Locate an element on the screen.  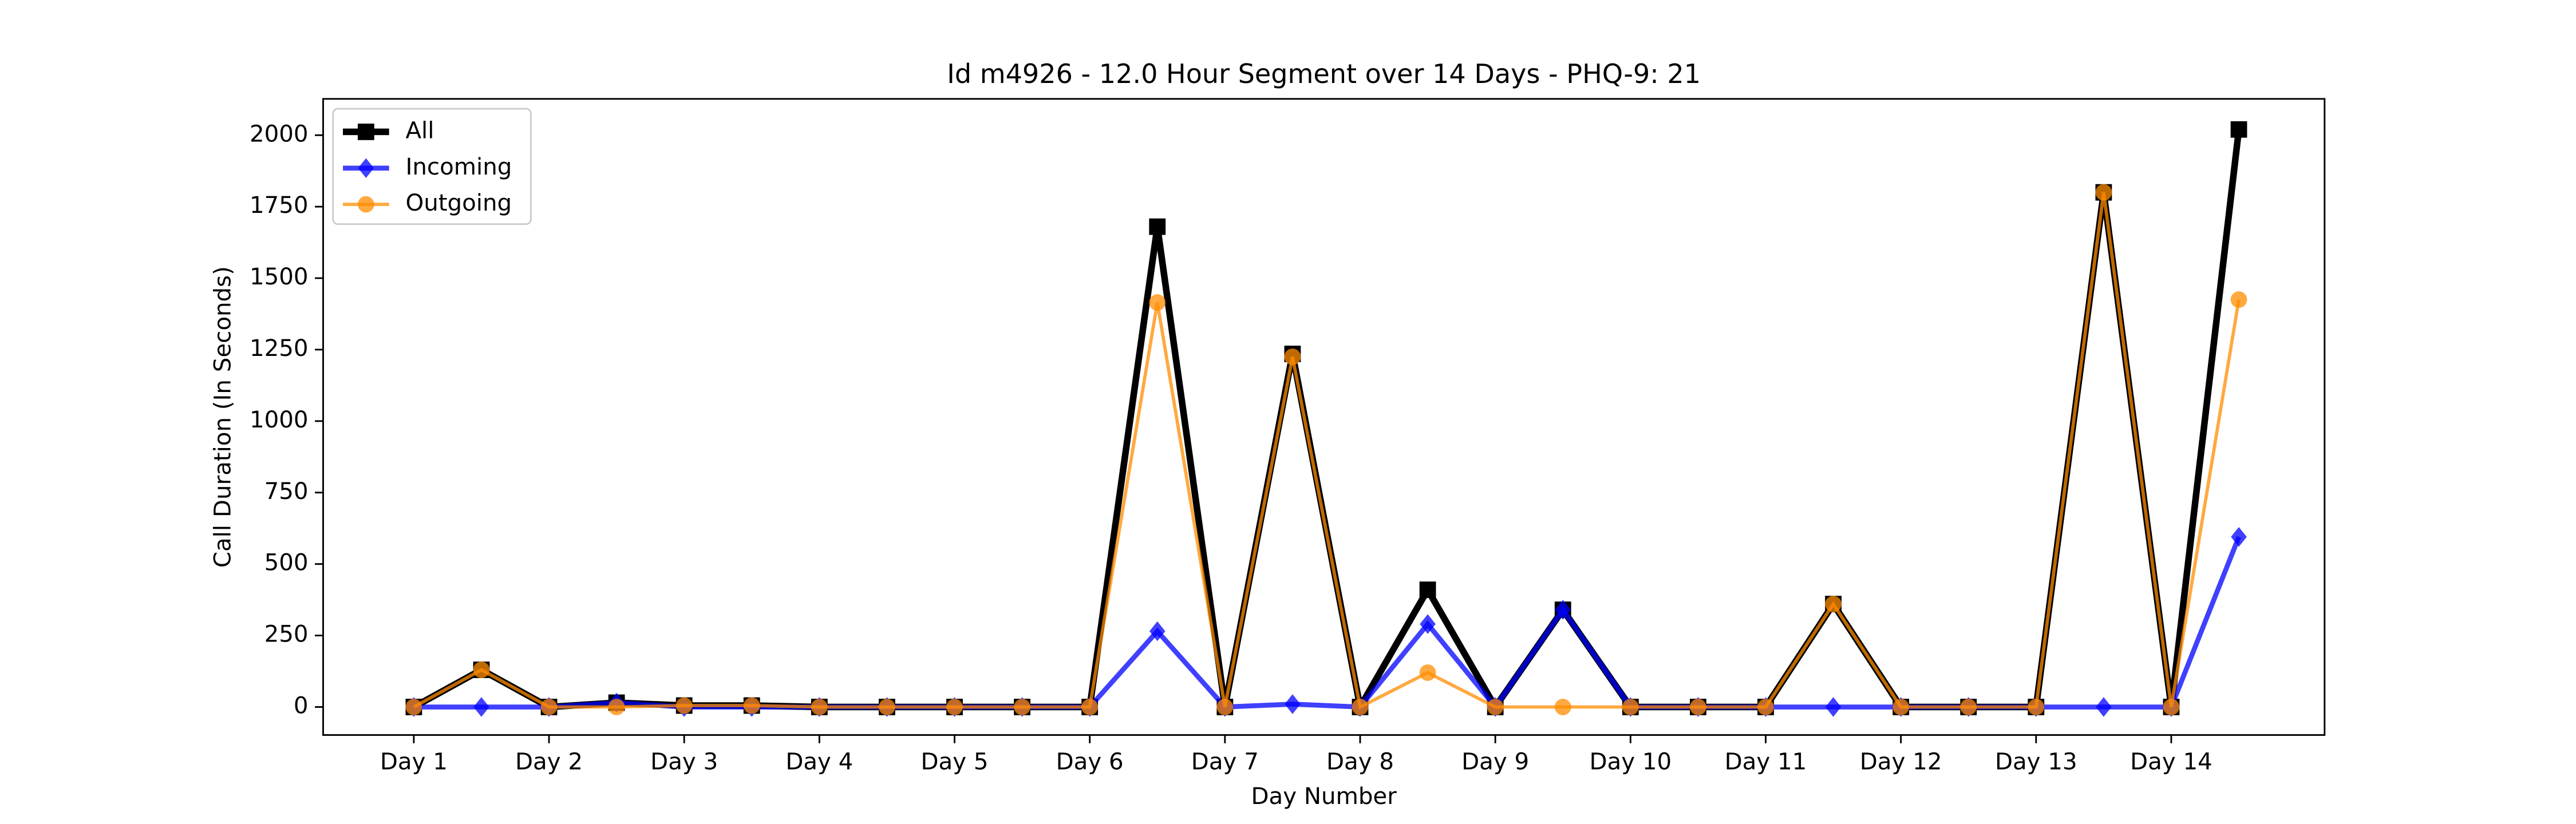
x-tick-label: Day 2 is located at coordinates (549, 761).